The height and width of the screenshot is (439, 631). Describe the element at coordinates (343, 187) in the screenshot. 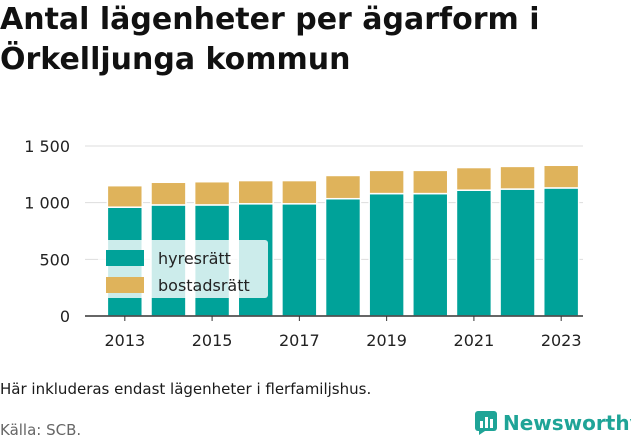

I see `bar-bostadsratt-2018` at that location.